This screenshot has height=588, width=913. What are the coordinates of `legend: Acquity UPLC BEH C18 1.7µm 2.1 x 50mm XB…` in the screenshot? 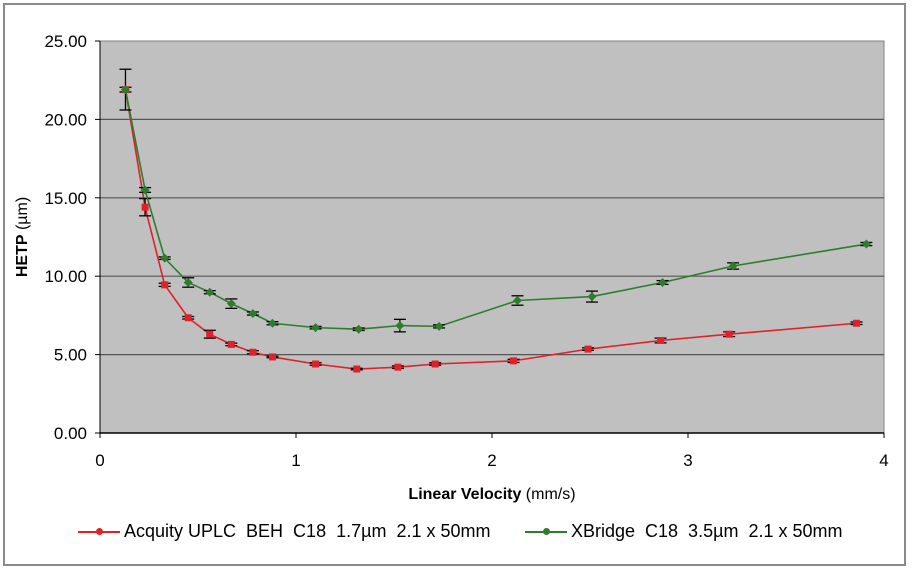 It's located at (456, 535).